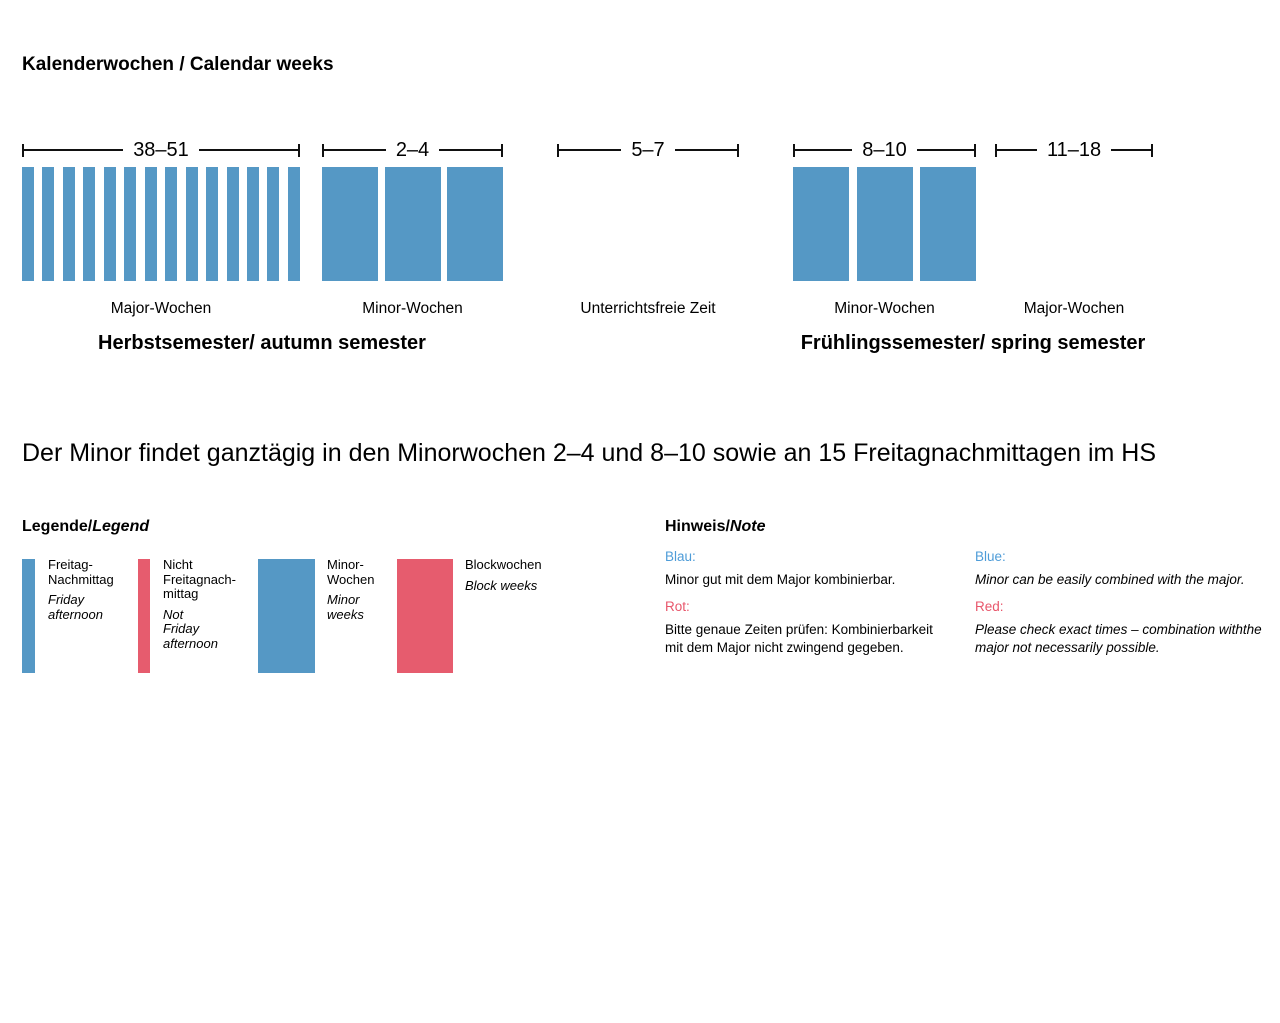 The height and width of the screenshot is (1023, 1280). What do you see at coordinates (780, 579) in the screenshot?
I see `note-blue-text-de: Minor gut mit dem Major kombinierbar.` at bounding box center [780, 579].